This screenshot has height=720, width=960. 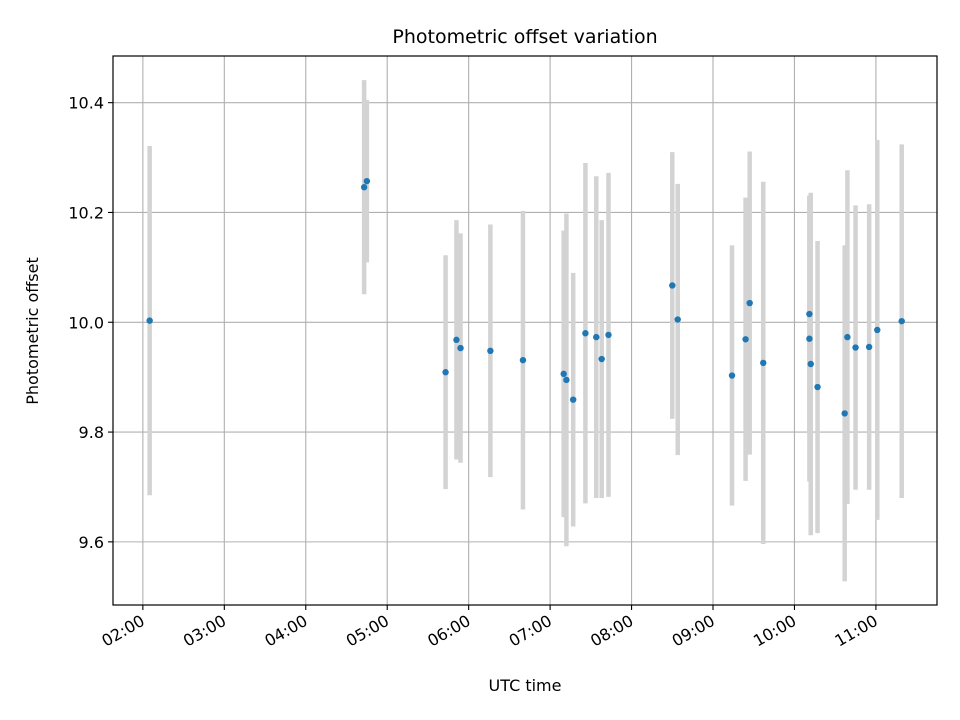 I want to click on y-tick-label: 9.6, so click(x=91, y=542).